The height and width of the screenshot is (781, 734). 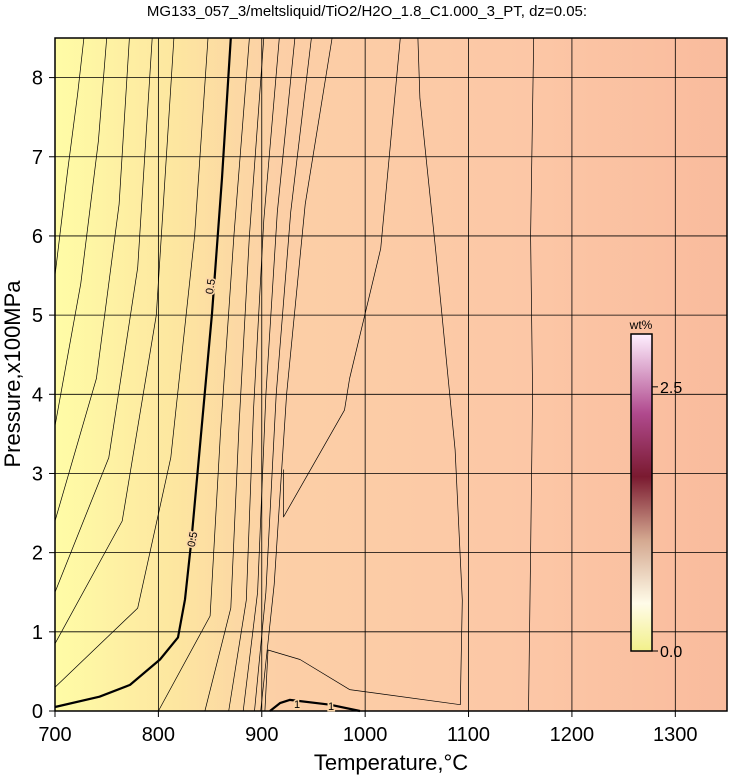 What do you see at coordinates (572, 735) in the screenshot?
I see `x-tick-label: 1200` at bounding box center [572, 735].